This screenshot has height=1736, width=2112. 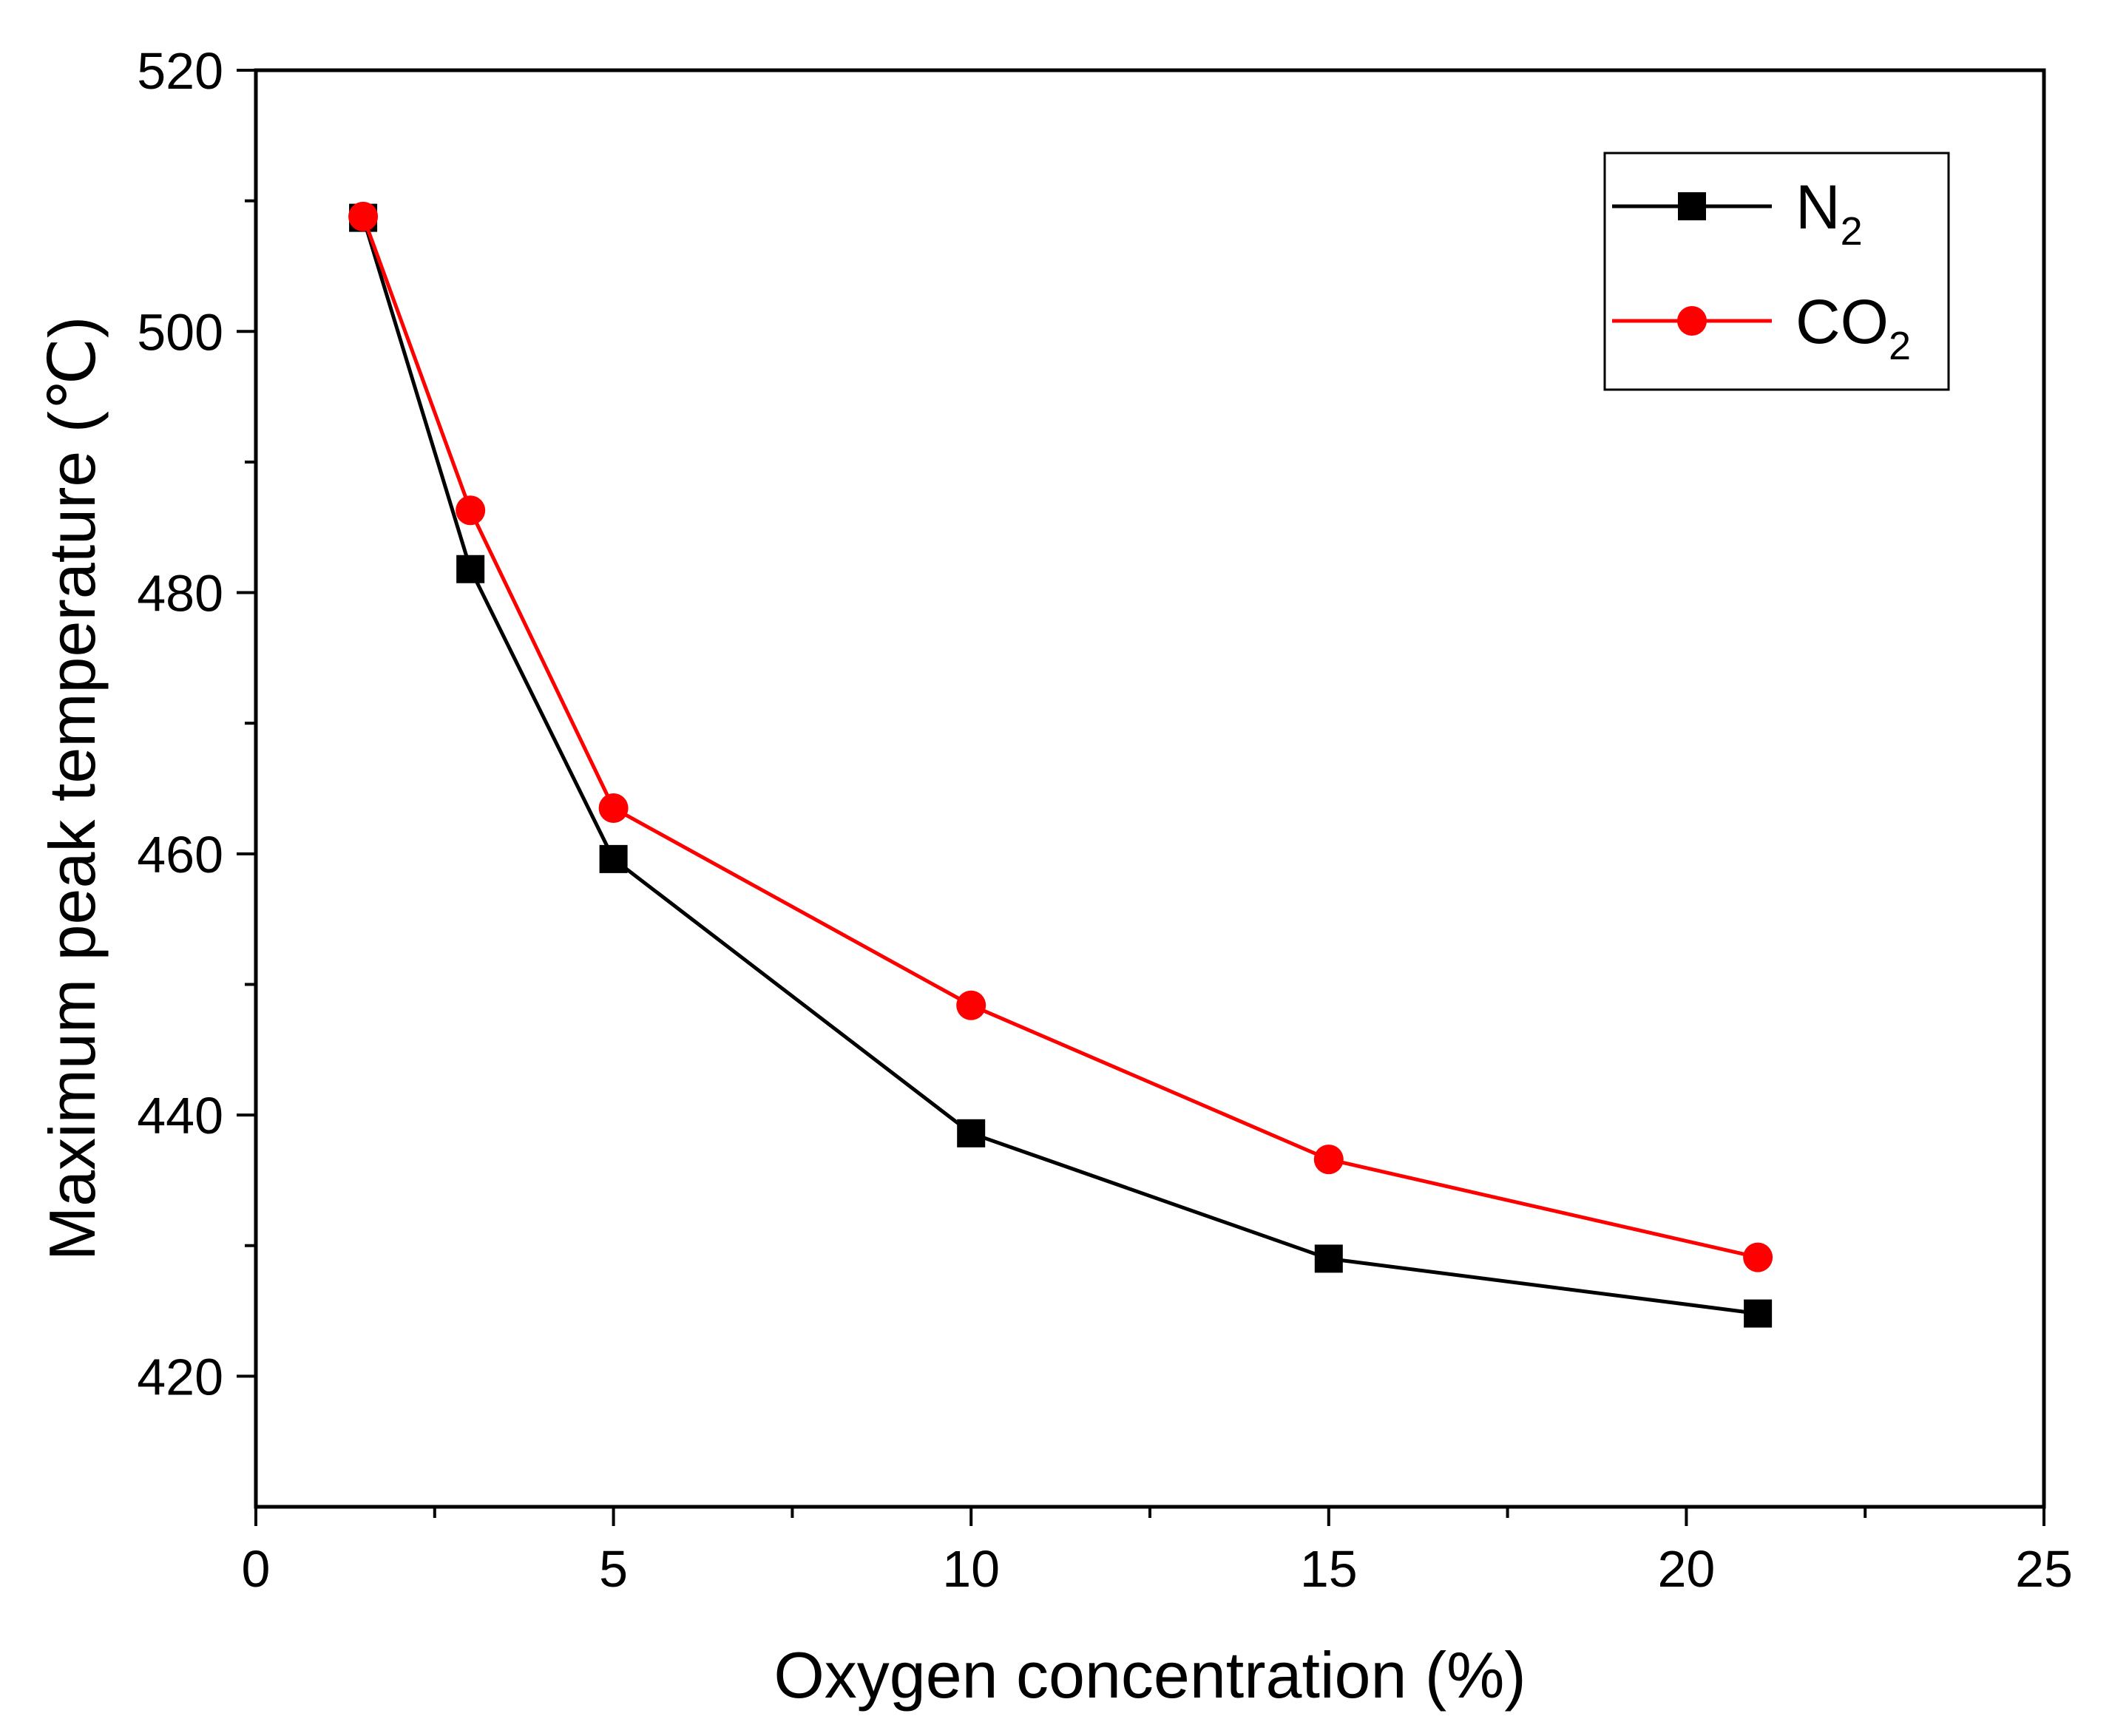 What do you see at coordinates (180, 332) in the screenshot?
I see `y-tick-label: 500` at bounding box center [180, 332].